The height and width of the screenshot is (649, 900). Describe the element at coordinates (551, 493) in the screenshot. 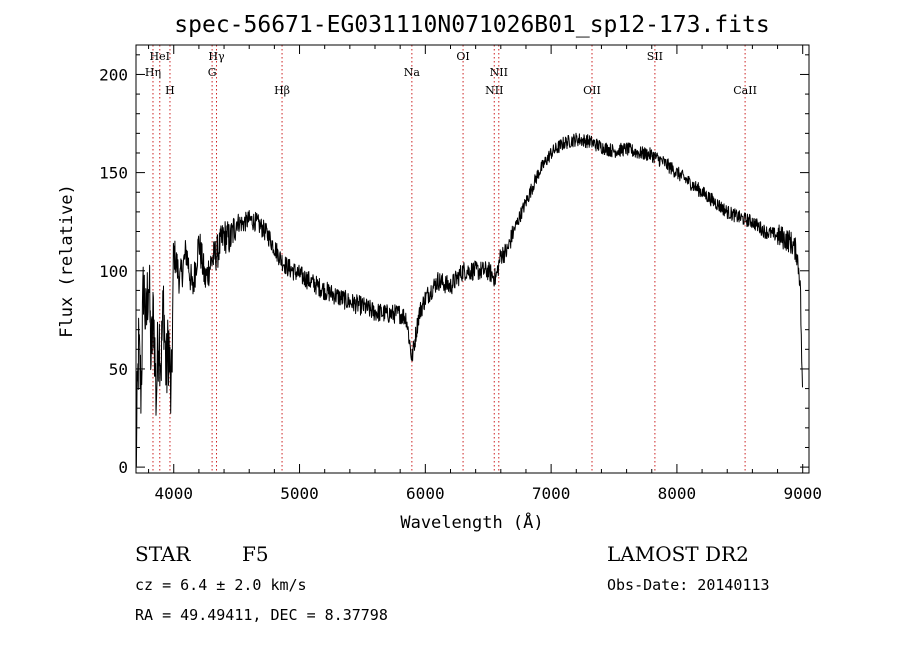

I see `x-tick-label: 7000` at that location.